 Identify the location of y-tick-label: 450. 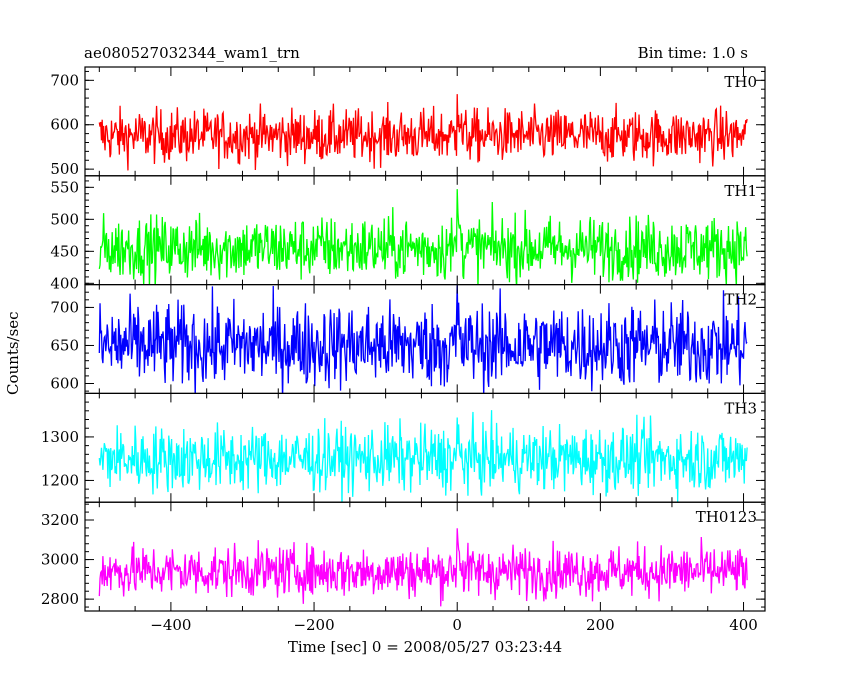
(64, 251).